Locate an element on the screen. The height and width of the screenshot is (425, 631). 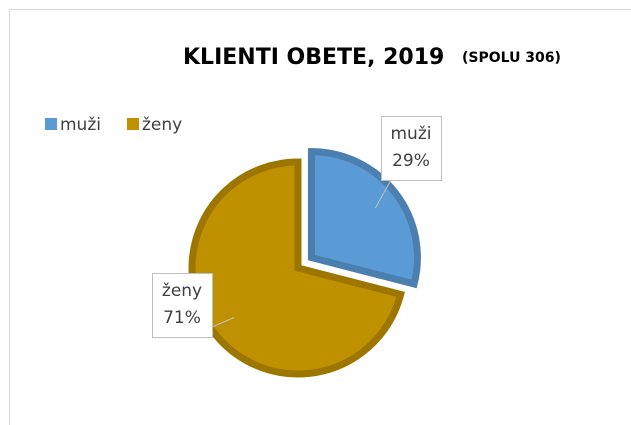
data-label-name: muži is located at coordinates (411, 134).